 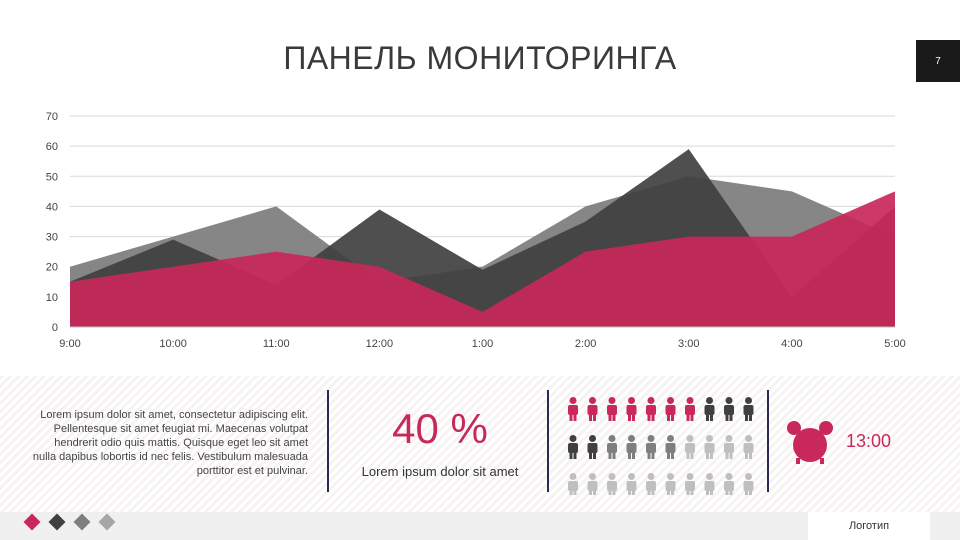 I want to click on divider-left, so click(x=328, y=441).